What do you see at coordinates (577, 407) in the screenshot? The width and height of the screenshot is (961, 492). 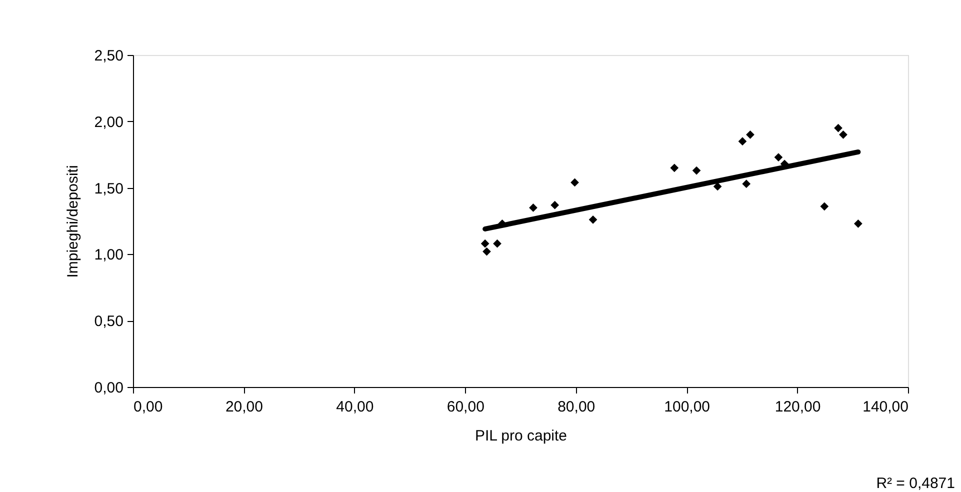 I see `x-tick-label: 80,00` at bounding box center [577, 407].